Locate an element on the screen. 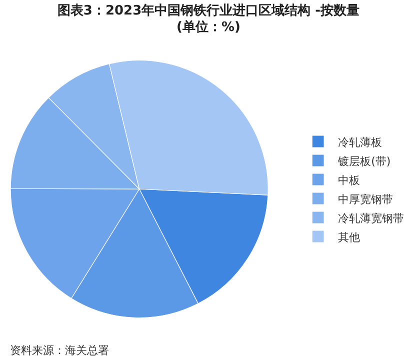  legend-label: 冷轧薄板 is located at coordinates (360, 142).